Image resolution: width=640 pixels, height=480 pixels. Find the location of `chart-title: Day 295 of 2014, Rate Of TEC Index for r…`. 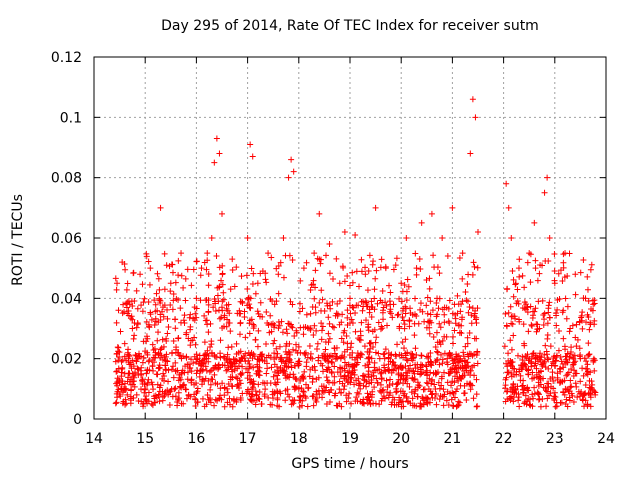

chart-title: Day 295 of 2014, Rate Of TEC Index for r… is located at coordinates (350, 26).